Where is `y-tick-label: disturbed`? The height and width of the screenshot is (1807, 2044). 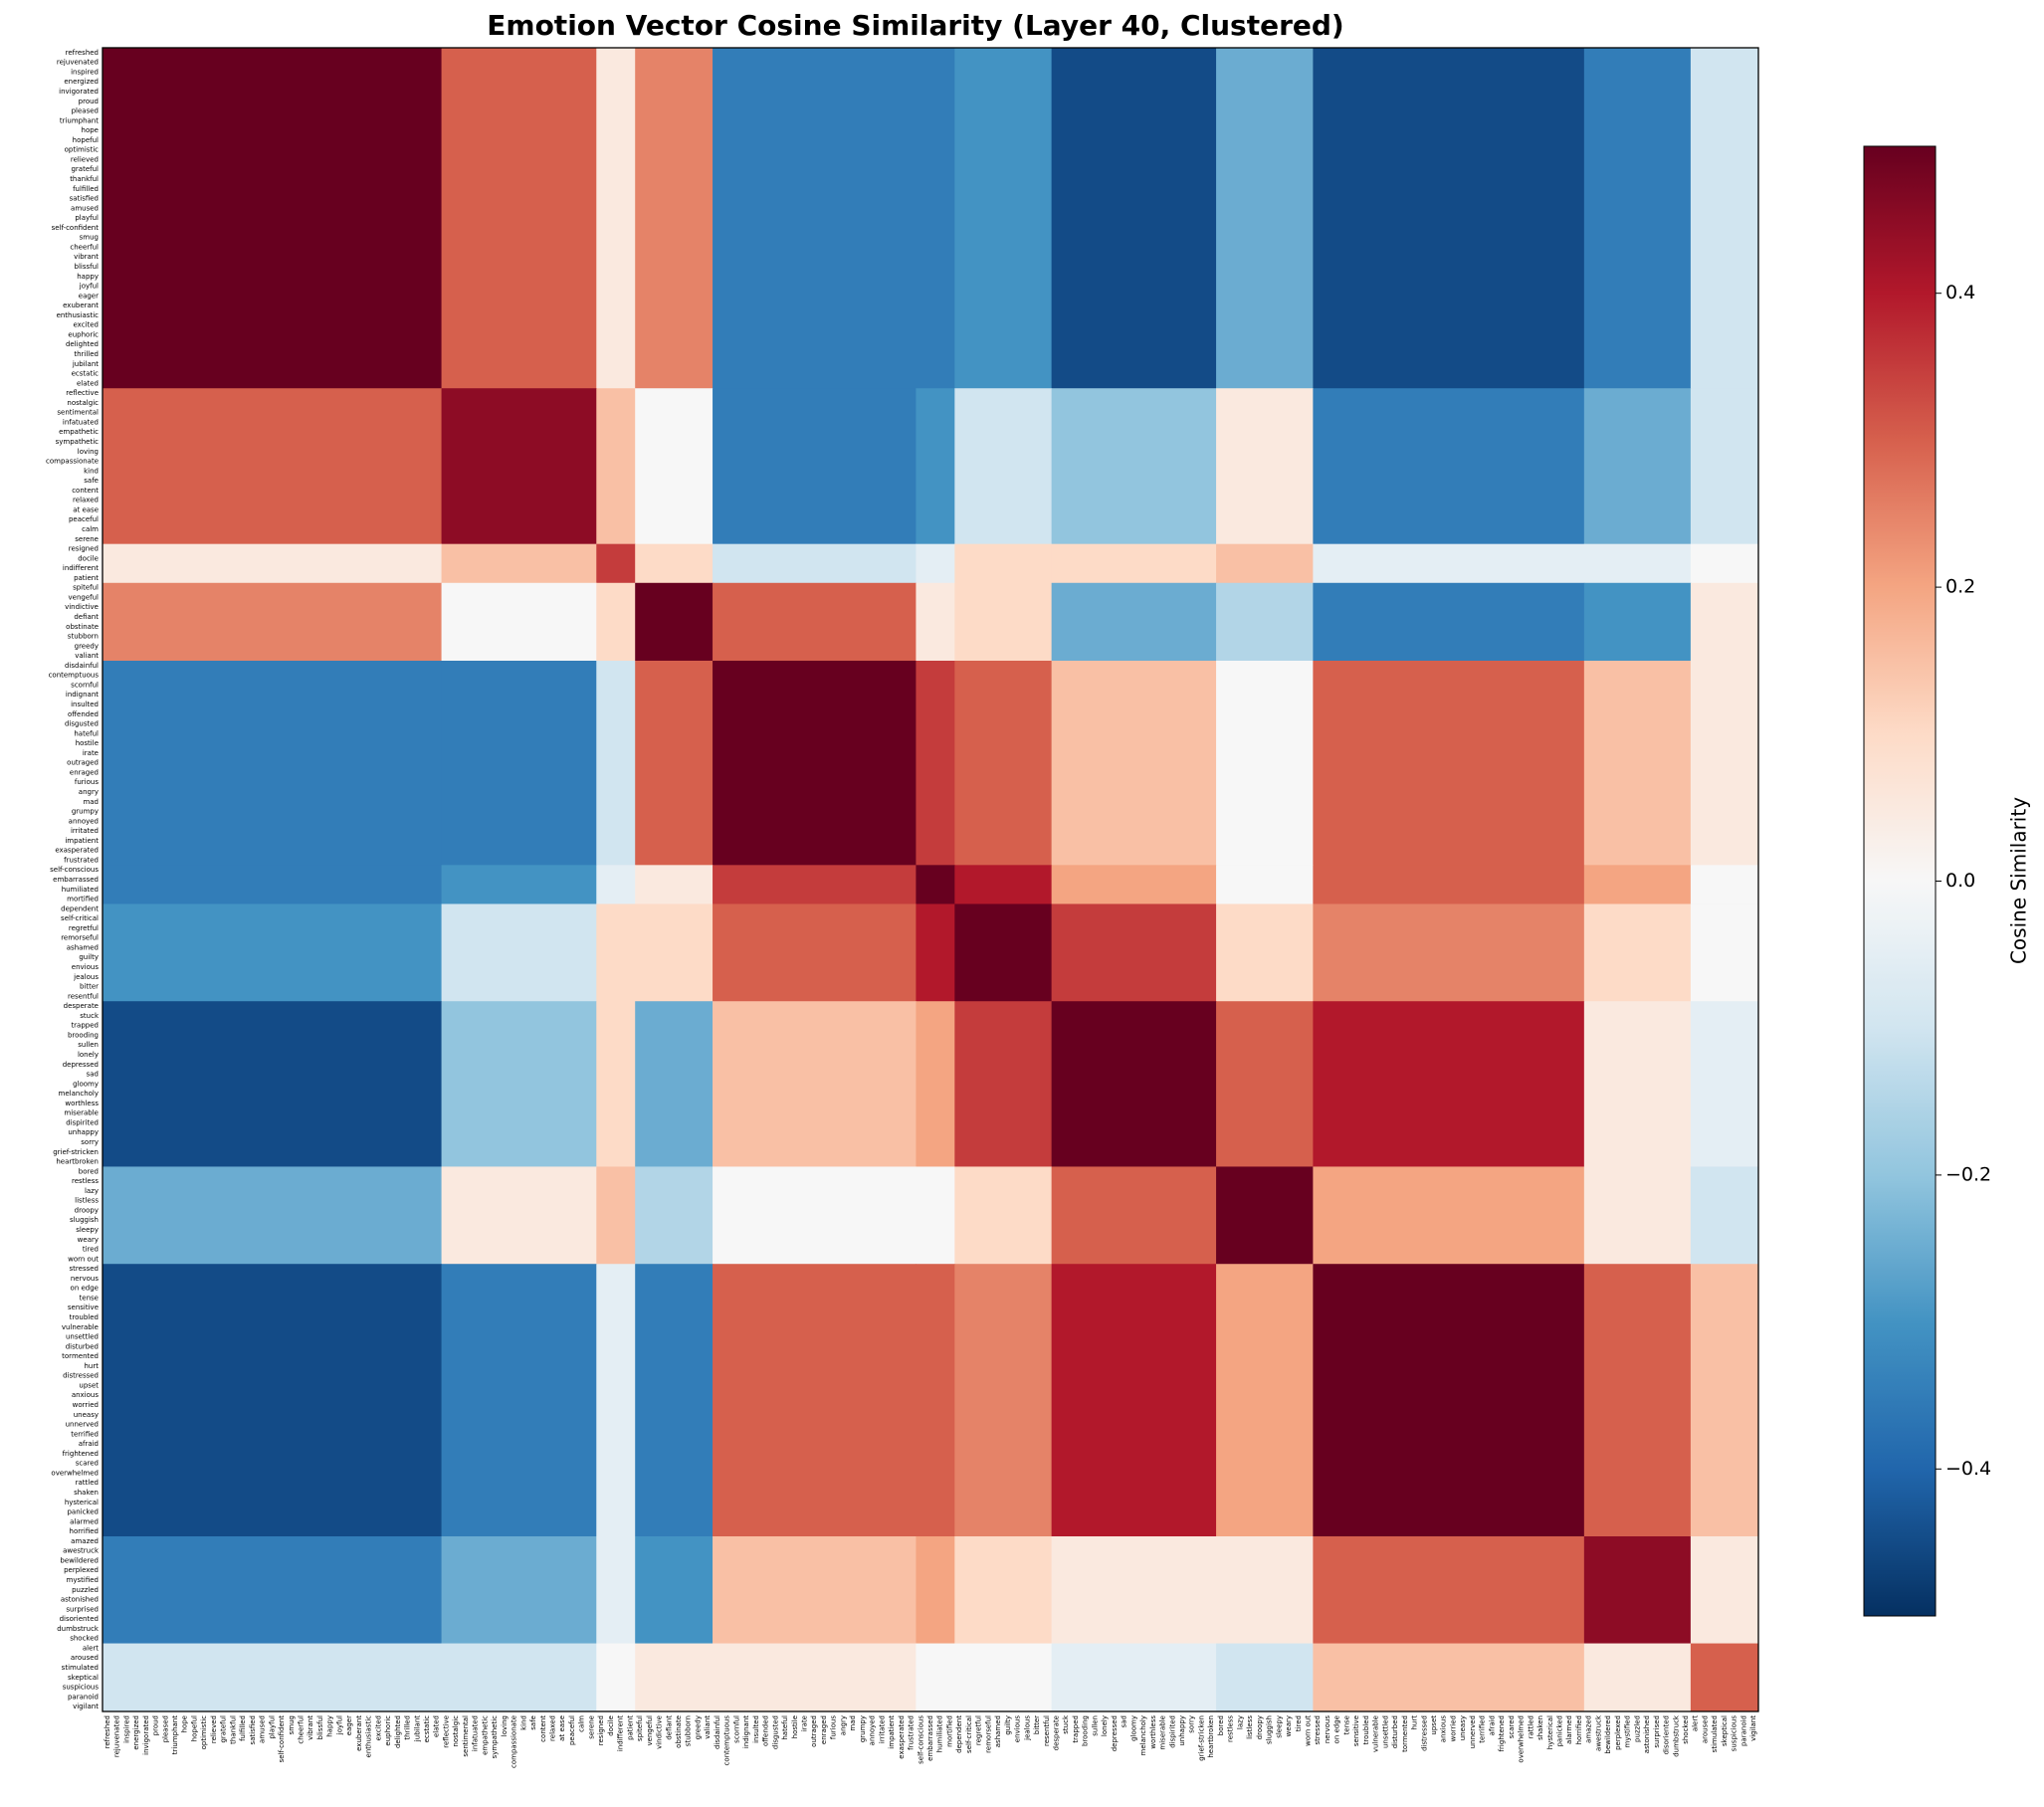
y-tick-label: disturbed is located at coordinates (82, 1346).